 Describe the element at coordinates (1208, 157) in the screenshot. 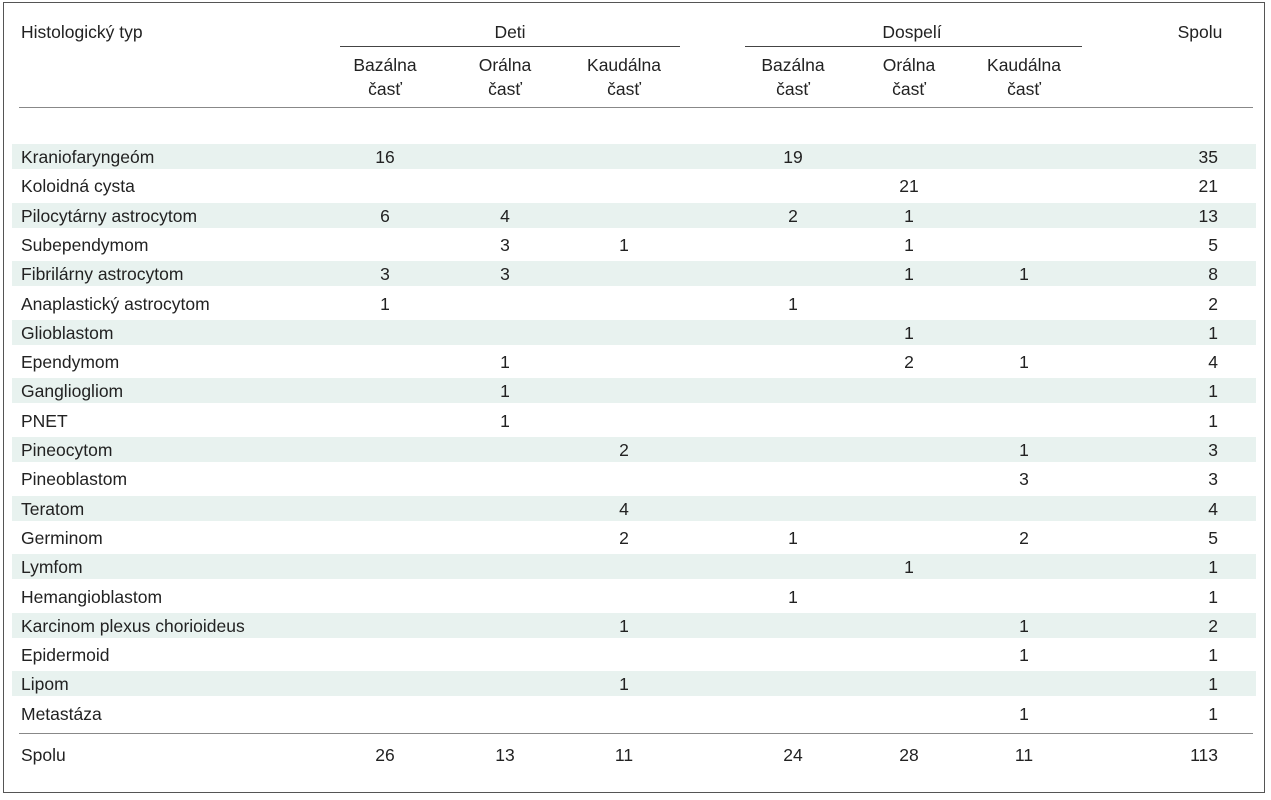

I see `row-total-cell: 35` at that location.